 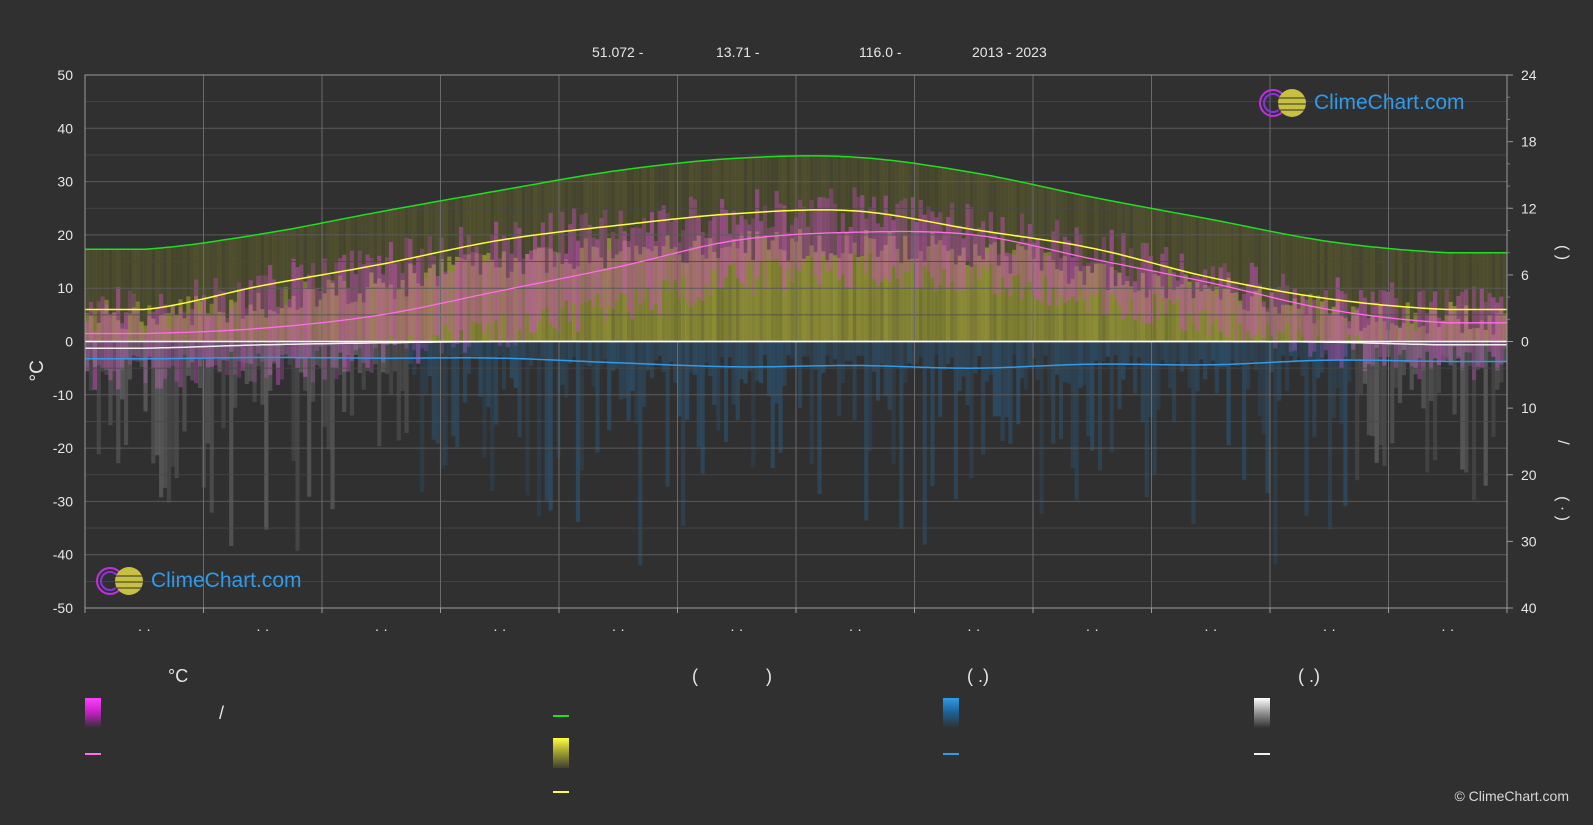 I want to click on copyright: © ClimeChart.com, so click(x=1511, y=796).